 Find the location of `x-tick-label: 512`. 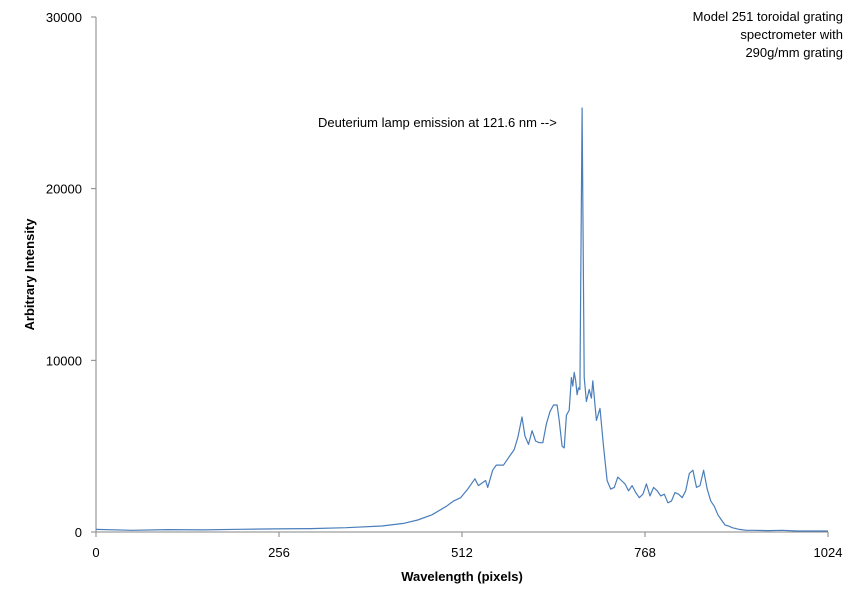

x-tick-label: 512 is located at coordinates (462, 552).